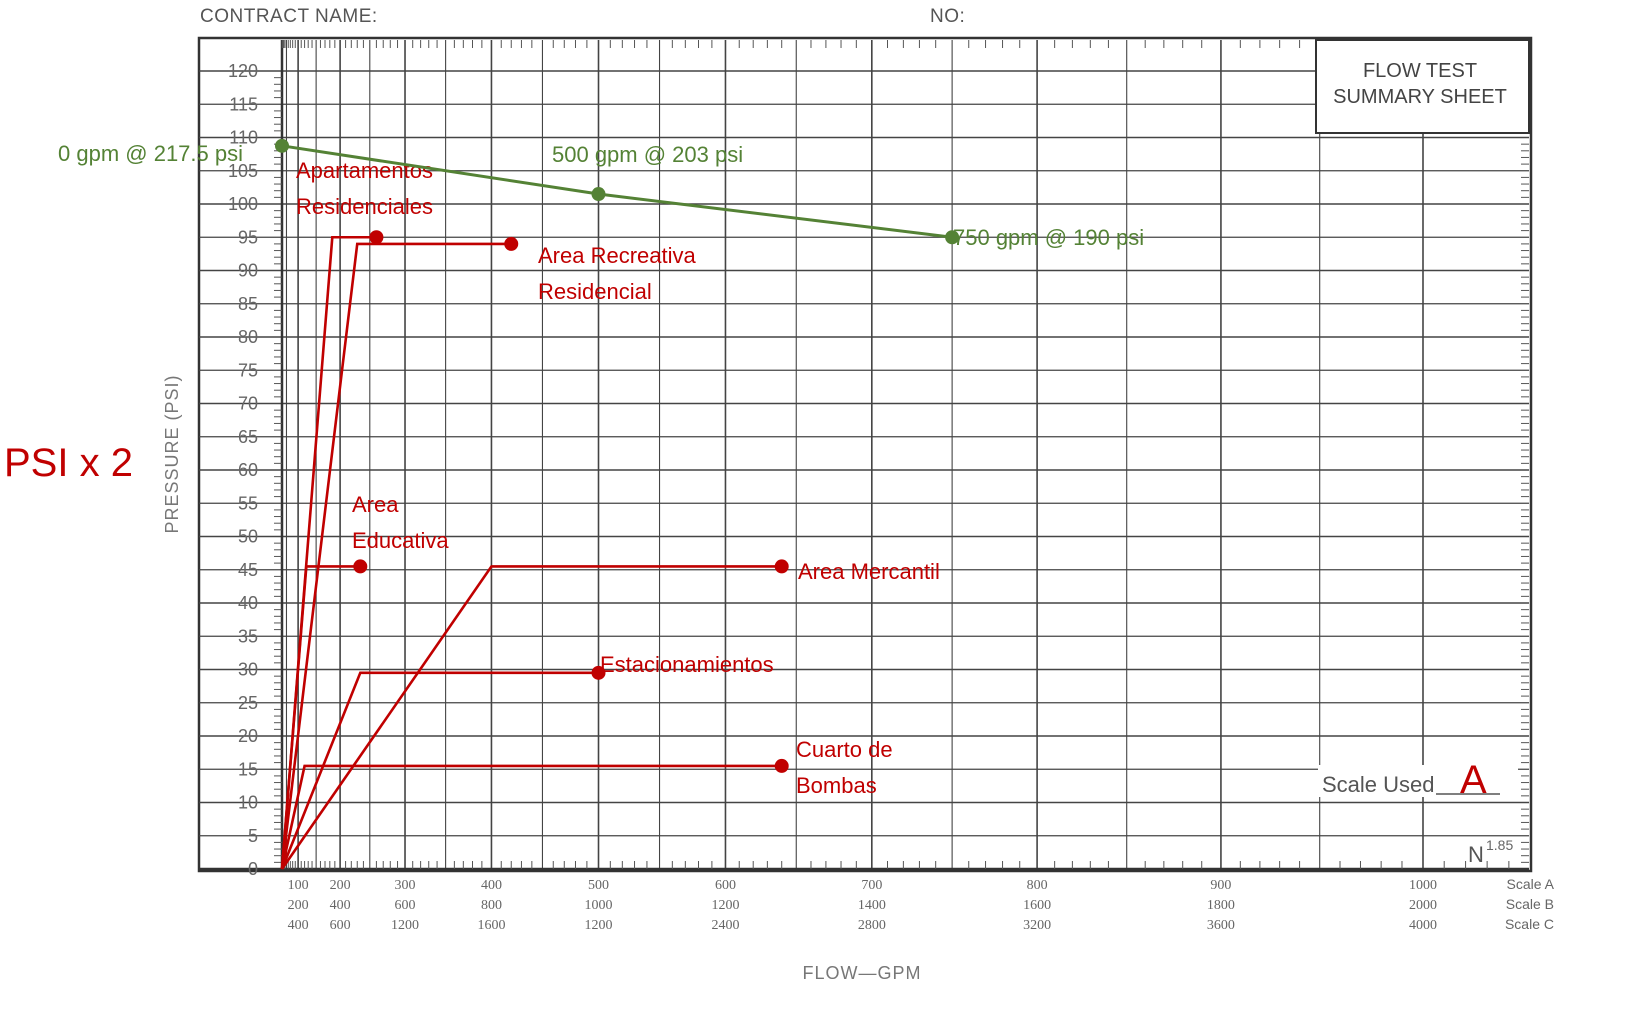 The image size is (1638, 1033). What do you see at coordinates (375, 504) in the screenshot?
I see `demand-curve-label: Area` at bounding box center [375, 504].